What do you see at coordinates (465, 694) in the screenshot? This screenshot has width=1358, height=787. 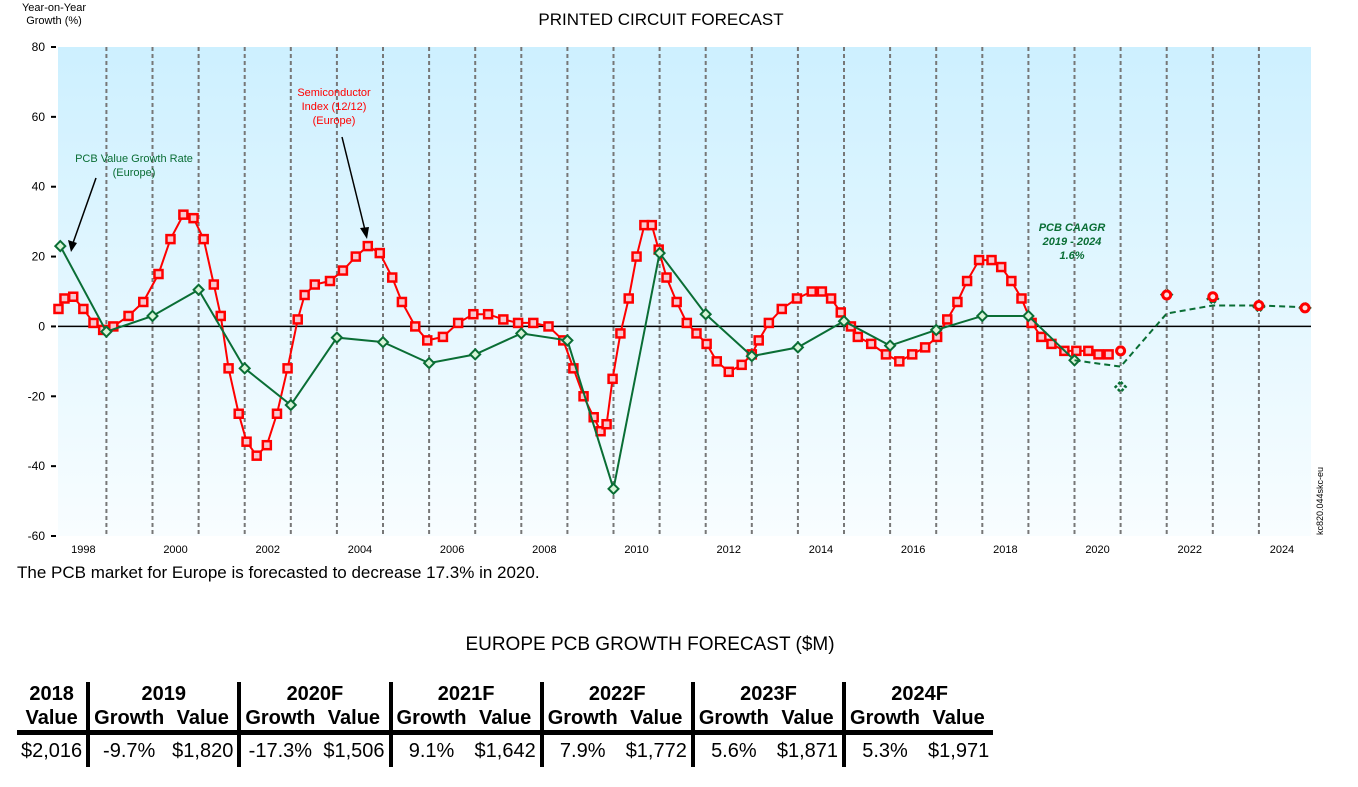 I see `year-header: 2021F` at bounding box center [465, 694].